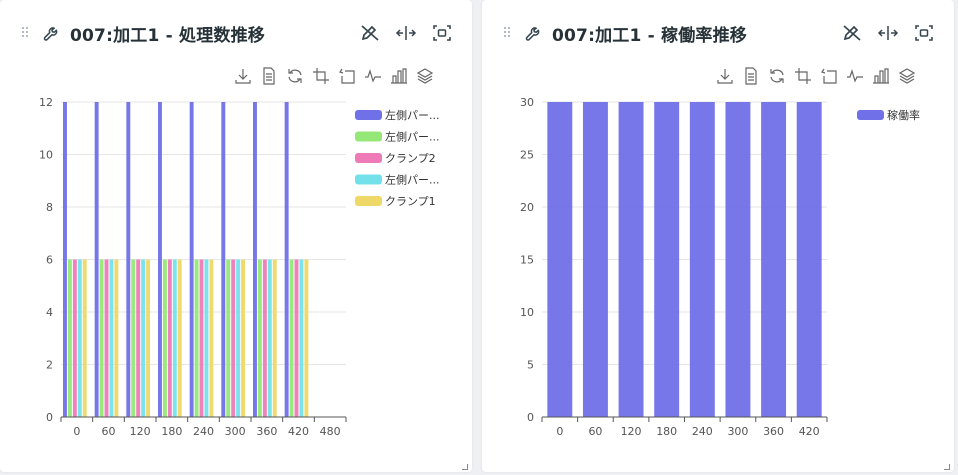 The height and width of the screenshot is (475, 958). Describe the element at coordinates (171, 431) in the screenshot. I see `x-tick-label: 180` at that location.